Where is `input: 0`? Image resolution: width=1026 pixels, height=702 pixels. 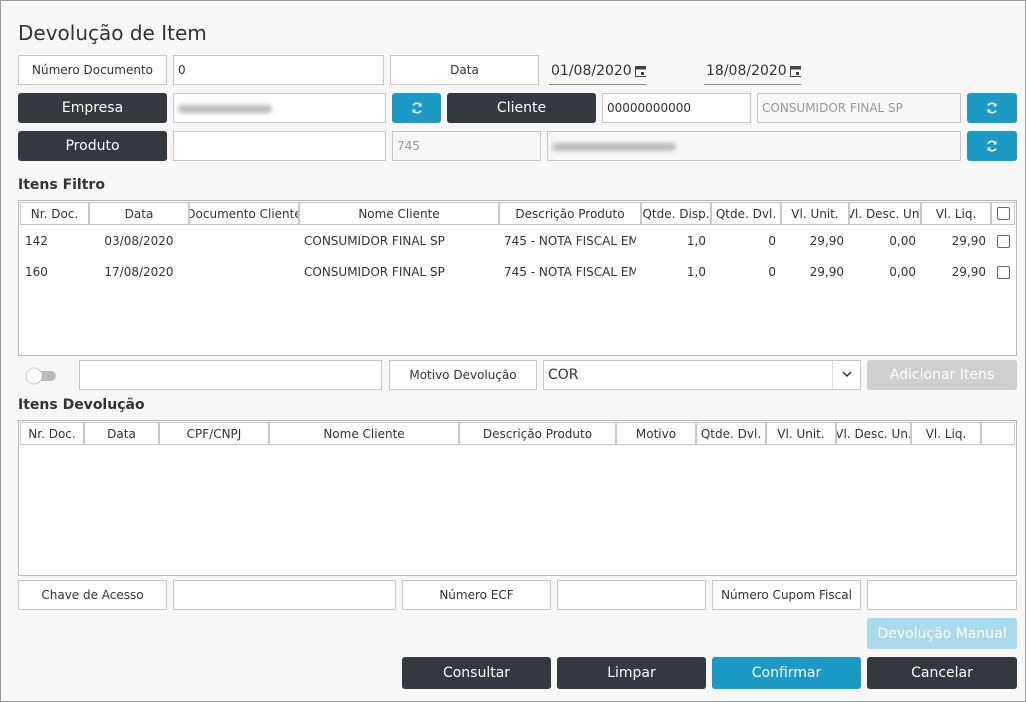 input: 0 is located at coordinates (278, 70).